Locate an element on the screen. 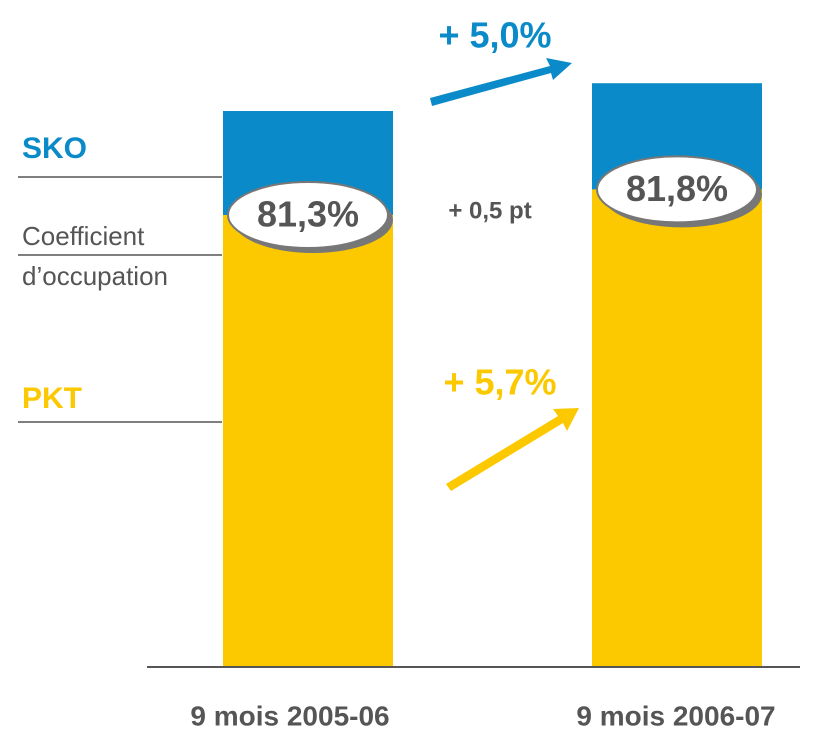 This screenshot has width=814, height=733. legend-load-factor: d’occupation is located at coordinates (95, 276).